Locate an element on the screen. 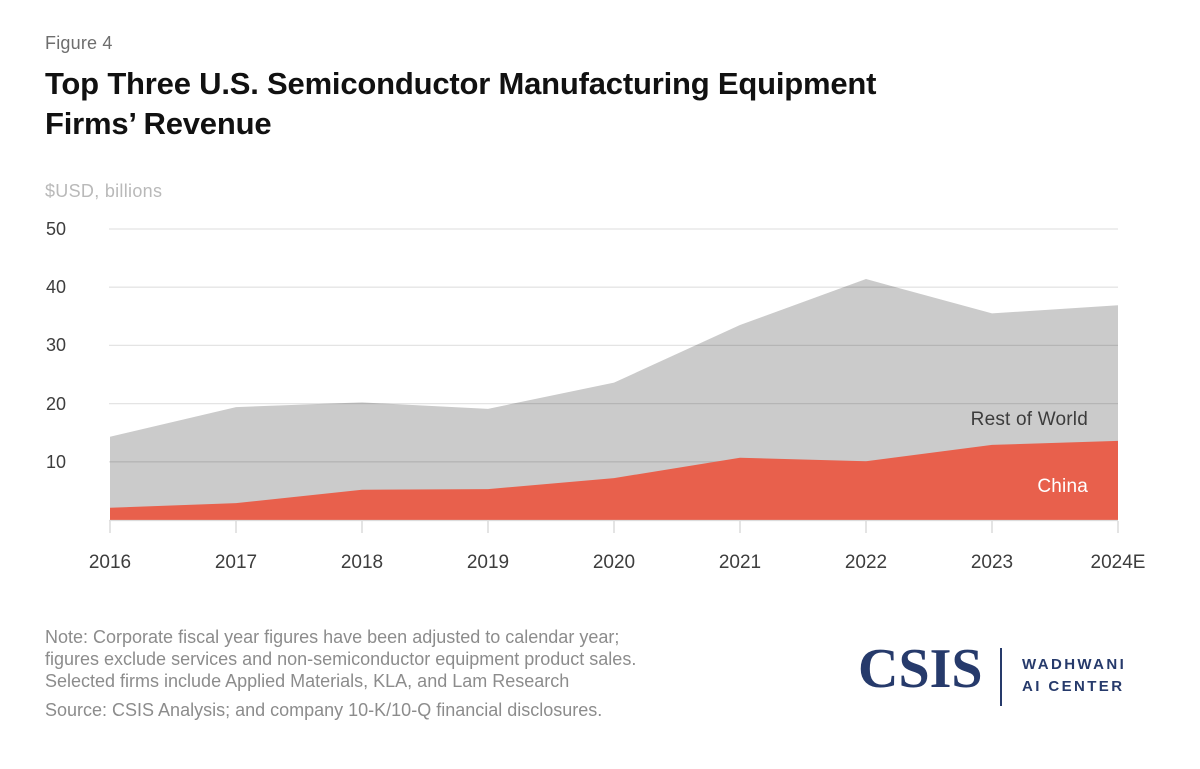 The width and height of the screenshot is (1200, 769). y-tick-label-40: 40 is located at coordinates (55, 287).